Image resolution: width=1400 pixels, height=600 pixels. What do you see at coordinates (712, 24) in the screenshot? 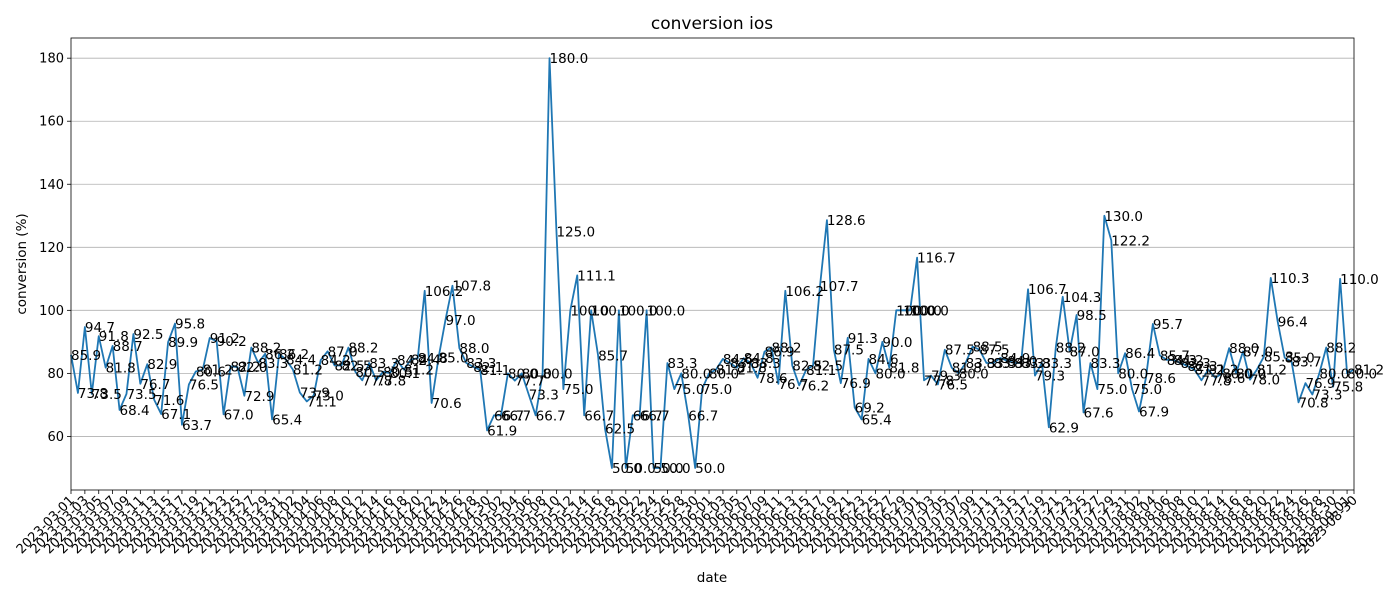
I see `chart-title: conversion ios` at bounding box center [712, 24].